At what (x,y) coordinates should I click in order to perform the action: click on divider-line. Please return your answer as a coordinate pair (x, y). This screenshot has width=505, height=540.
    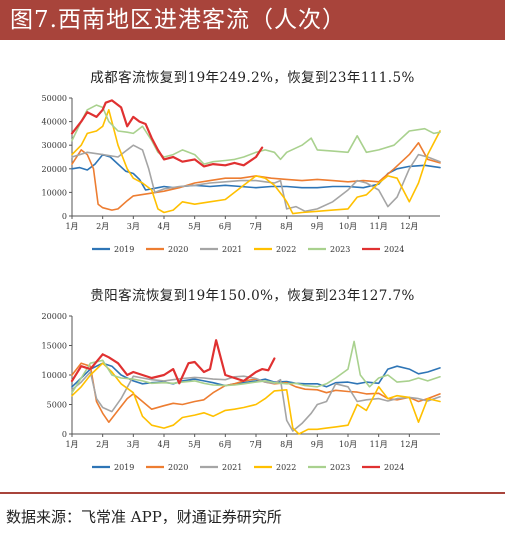
    Looking at the image, I should click on (252, 493).